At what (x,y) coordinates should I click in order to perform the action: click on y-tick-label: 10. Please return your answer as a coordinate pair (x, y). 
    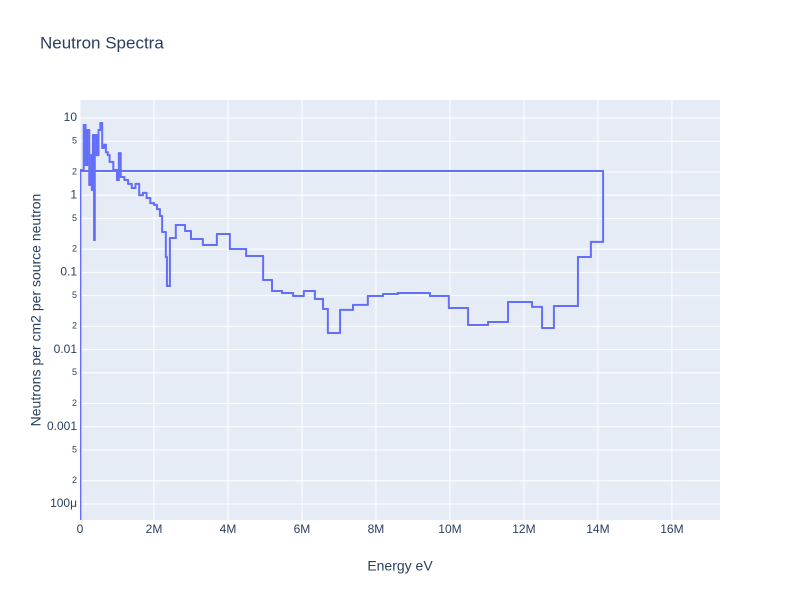
    Looking at the image, I should click on (71, 117).